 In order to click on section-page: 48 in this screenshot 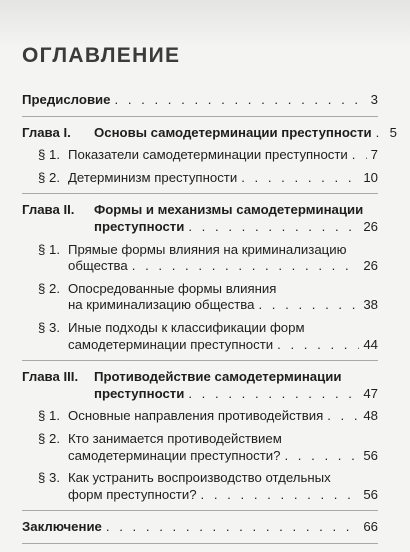, I will do `click(370, 416)`.